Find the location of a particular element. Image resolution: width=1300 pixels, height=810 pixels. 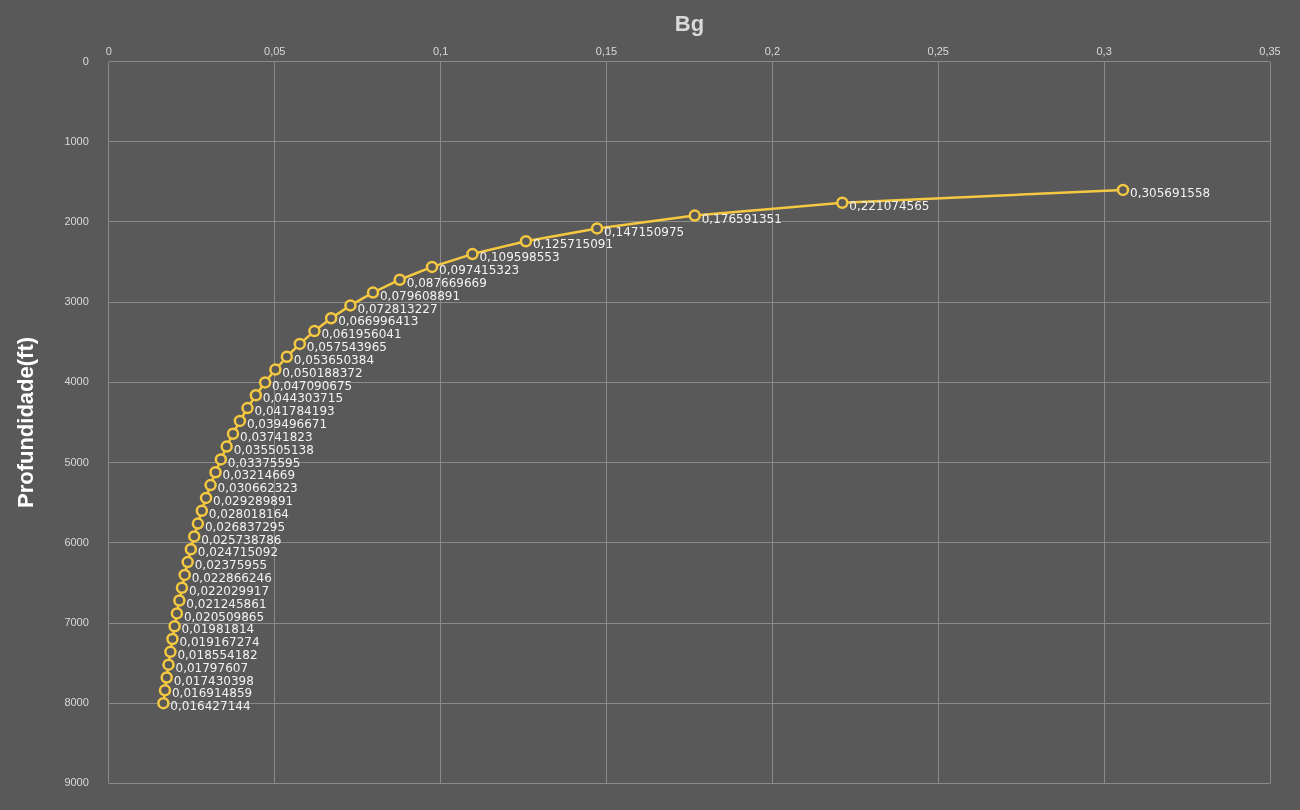

x-tick-label: 0,2 is located at coordinates (772, 51).